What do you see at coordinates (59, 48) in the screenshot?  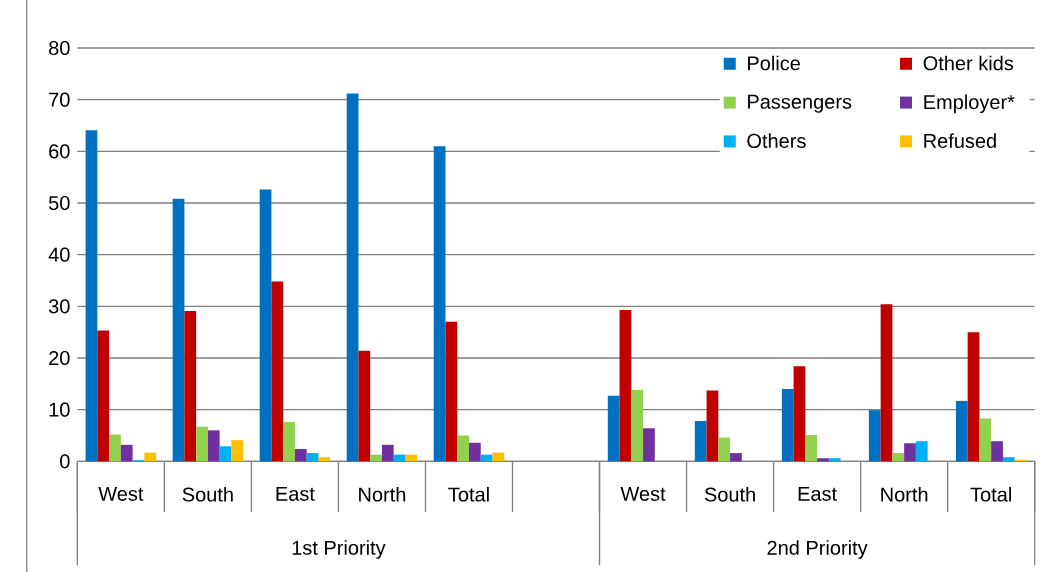 I see `y-tick-label: 80` at bounding box center [59, 48].